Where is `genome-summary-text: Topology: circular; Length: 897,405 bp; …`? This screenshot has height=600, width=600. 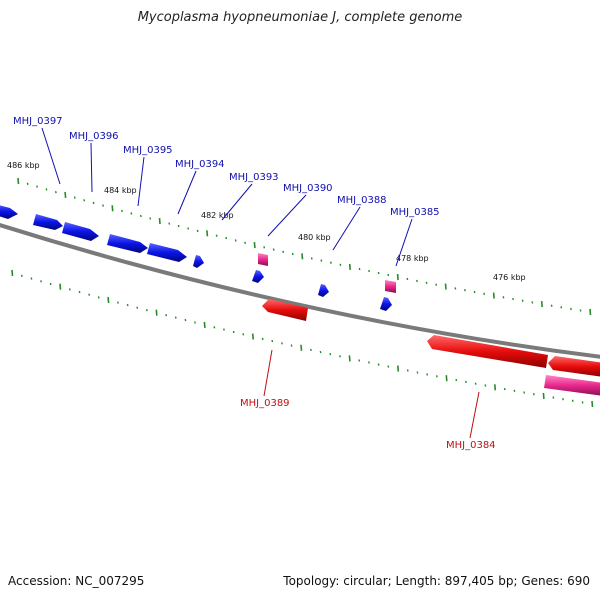 genome-summary-text: Topology: circular; Length: 897,405 bp; … is located at coordinates (436, 581).